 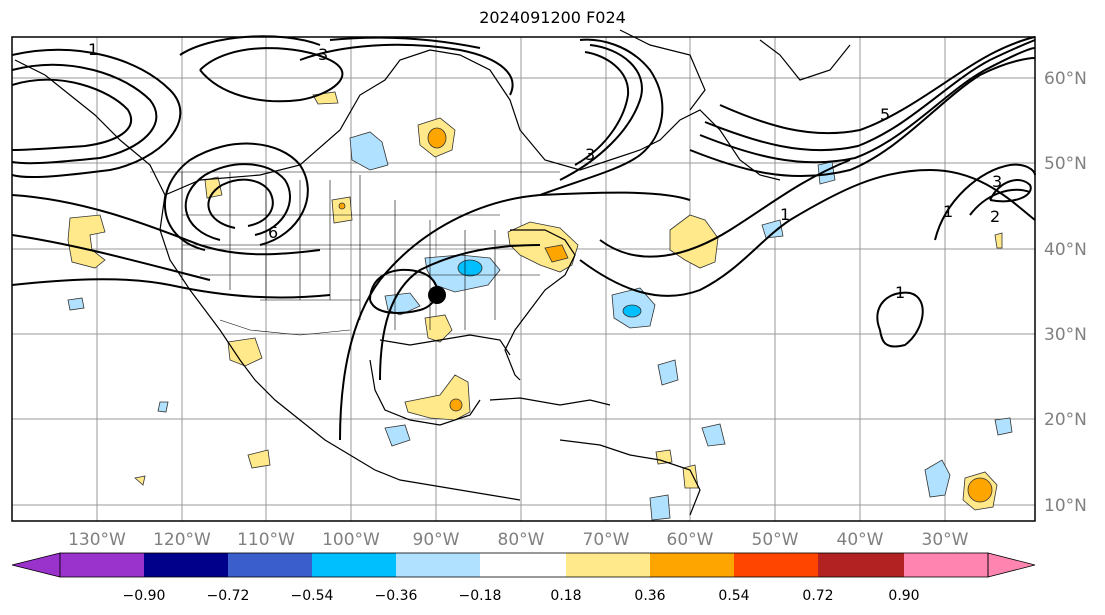 I want to click on lon-label: 100°W, so click(x=351, y=540).